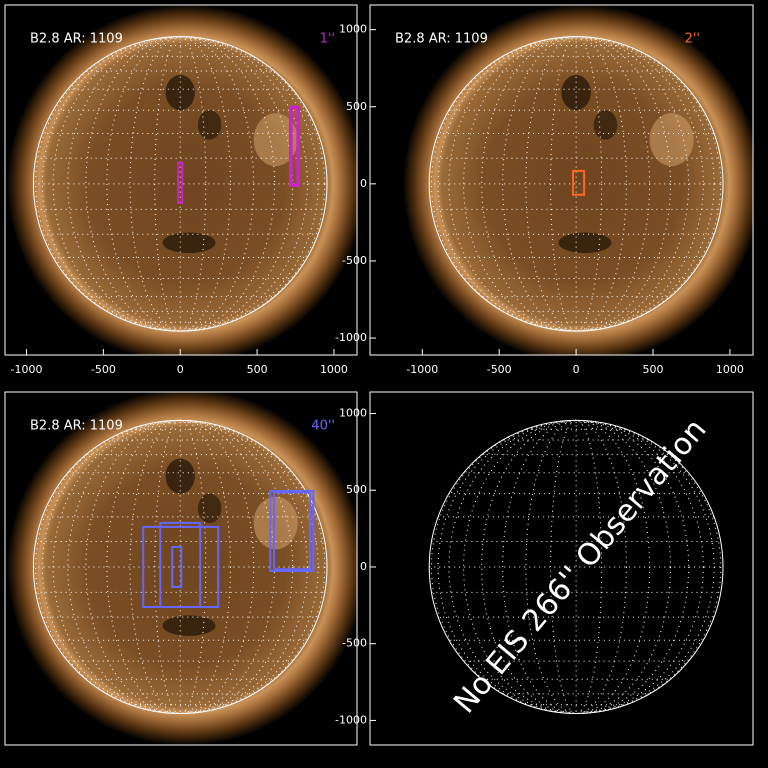  What do you see at coordinates (323, 426) in the screenshot?
I see `slit-label: 40''` at bounding box center [323, 426].